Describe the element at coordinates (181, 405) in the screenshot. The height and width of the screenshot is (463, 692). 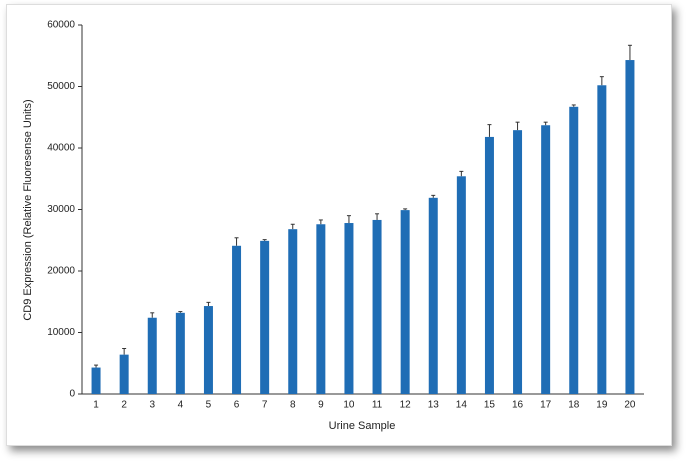
I see `x-tick-label: 4` at that location.